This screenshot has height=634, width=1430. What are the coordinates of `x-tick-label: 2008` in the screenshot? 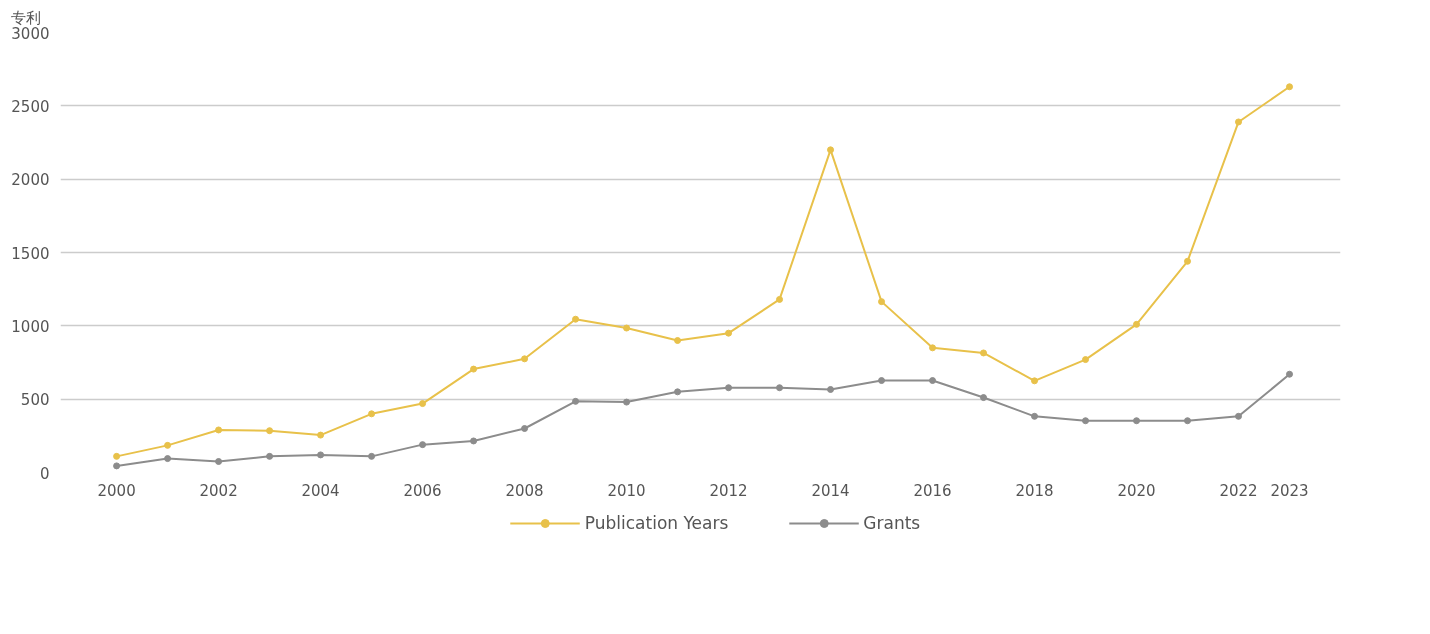 It's located at (524, 490).